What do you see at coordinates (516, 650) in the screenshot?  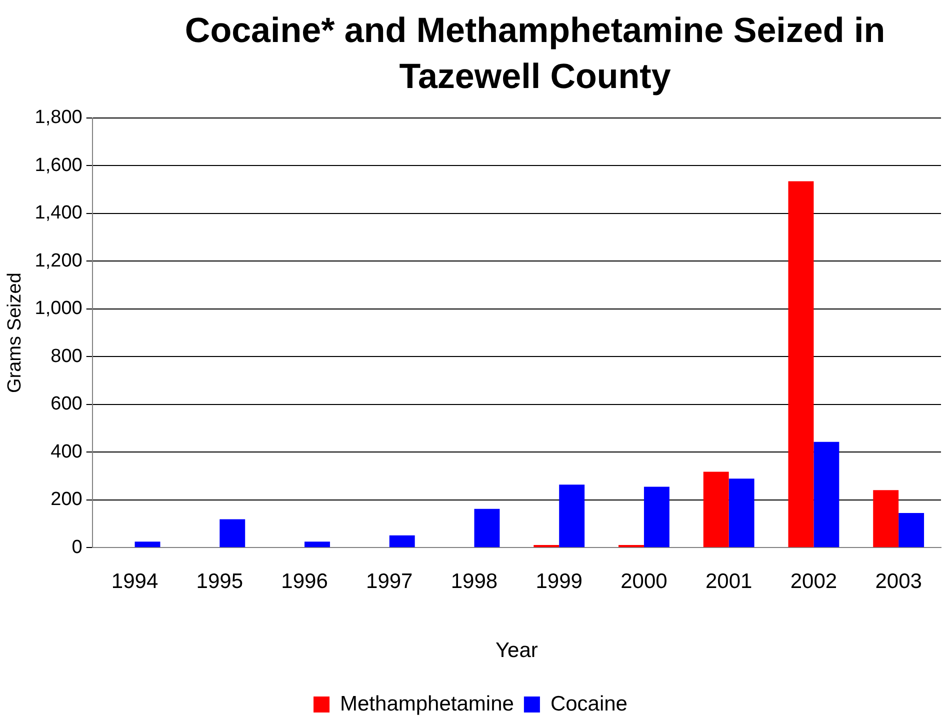 I see `x-axis-title: Year` at bounding box center [516, 650].